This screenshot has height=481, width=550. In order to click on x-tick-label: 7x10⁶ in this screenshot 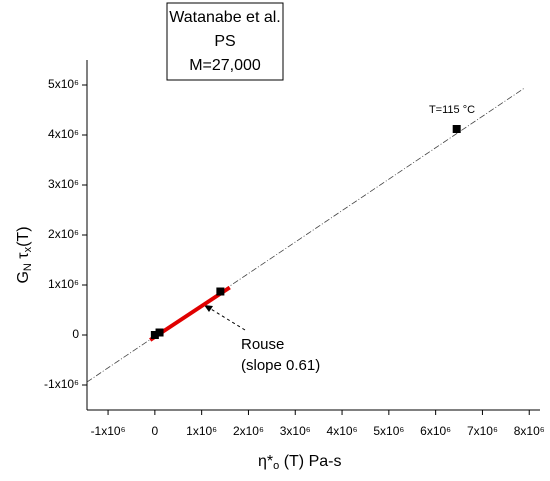, I will do `click(482, 431)`.